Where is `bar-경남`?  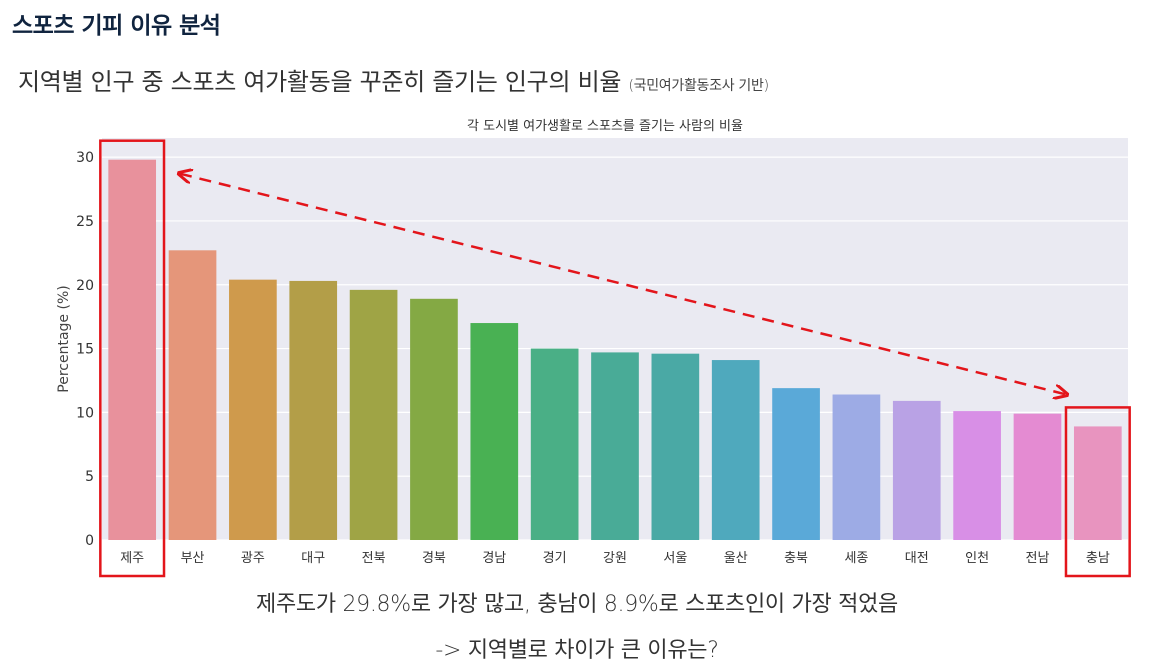 bar-경남 is located at coordinates (494, 431).